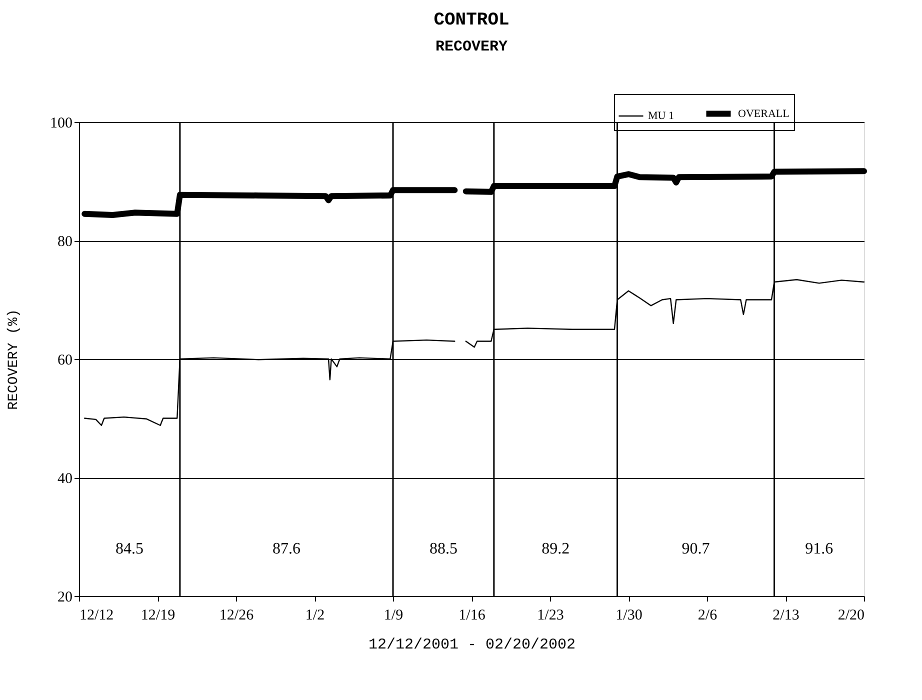 The image size is (922, 700). Describe the element at coordinates (65, 598) in the screenshot. I see `y-tick-label: 20` at that location.